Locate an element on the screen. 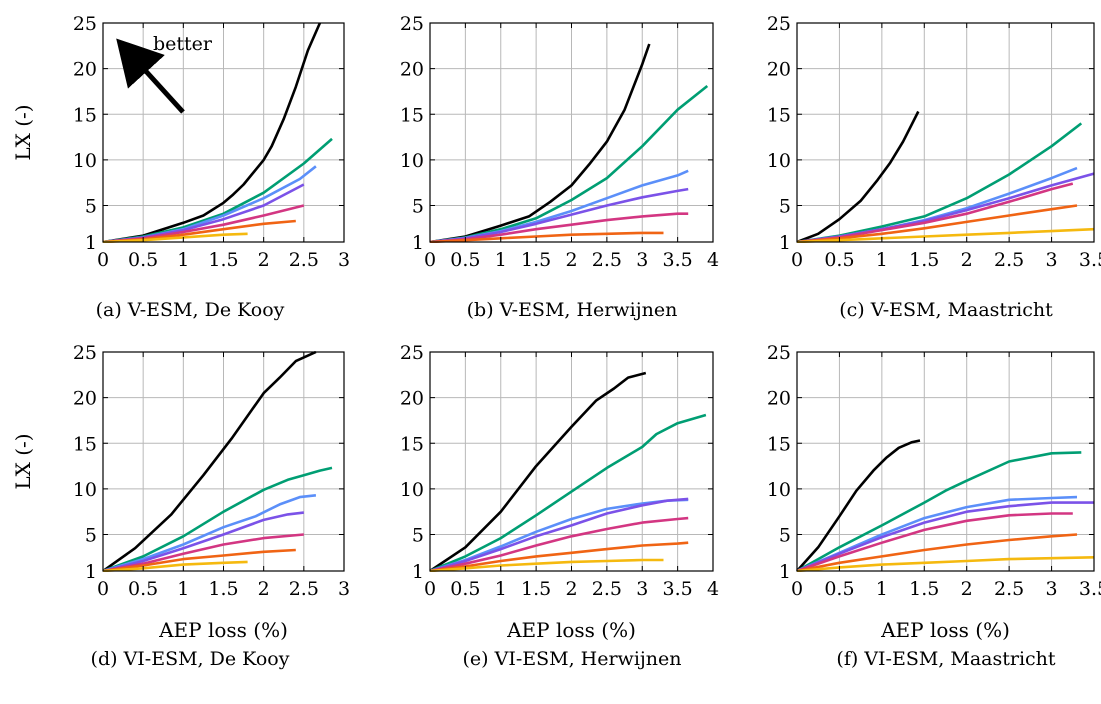 This screenshot has height=704, width=1101. better-annotation: better is located at coordinates (164, 73).